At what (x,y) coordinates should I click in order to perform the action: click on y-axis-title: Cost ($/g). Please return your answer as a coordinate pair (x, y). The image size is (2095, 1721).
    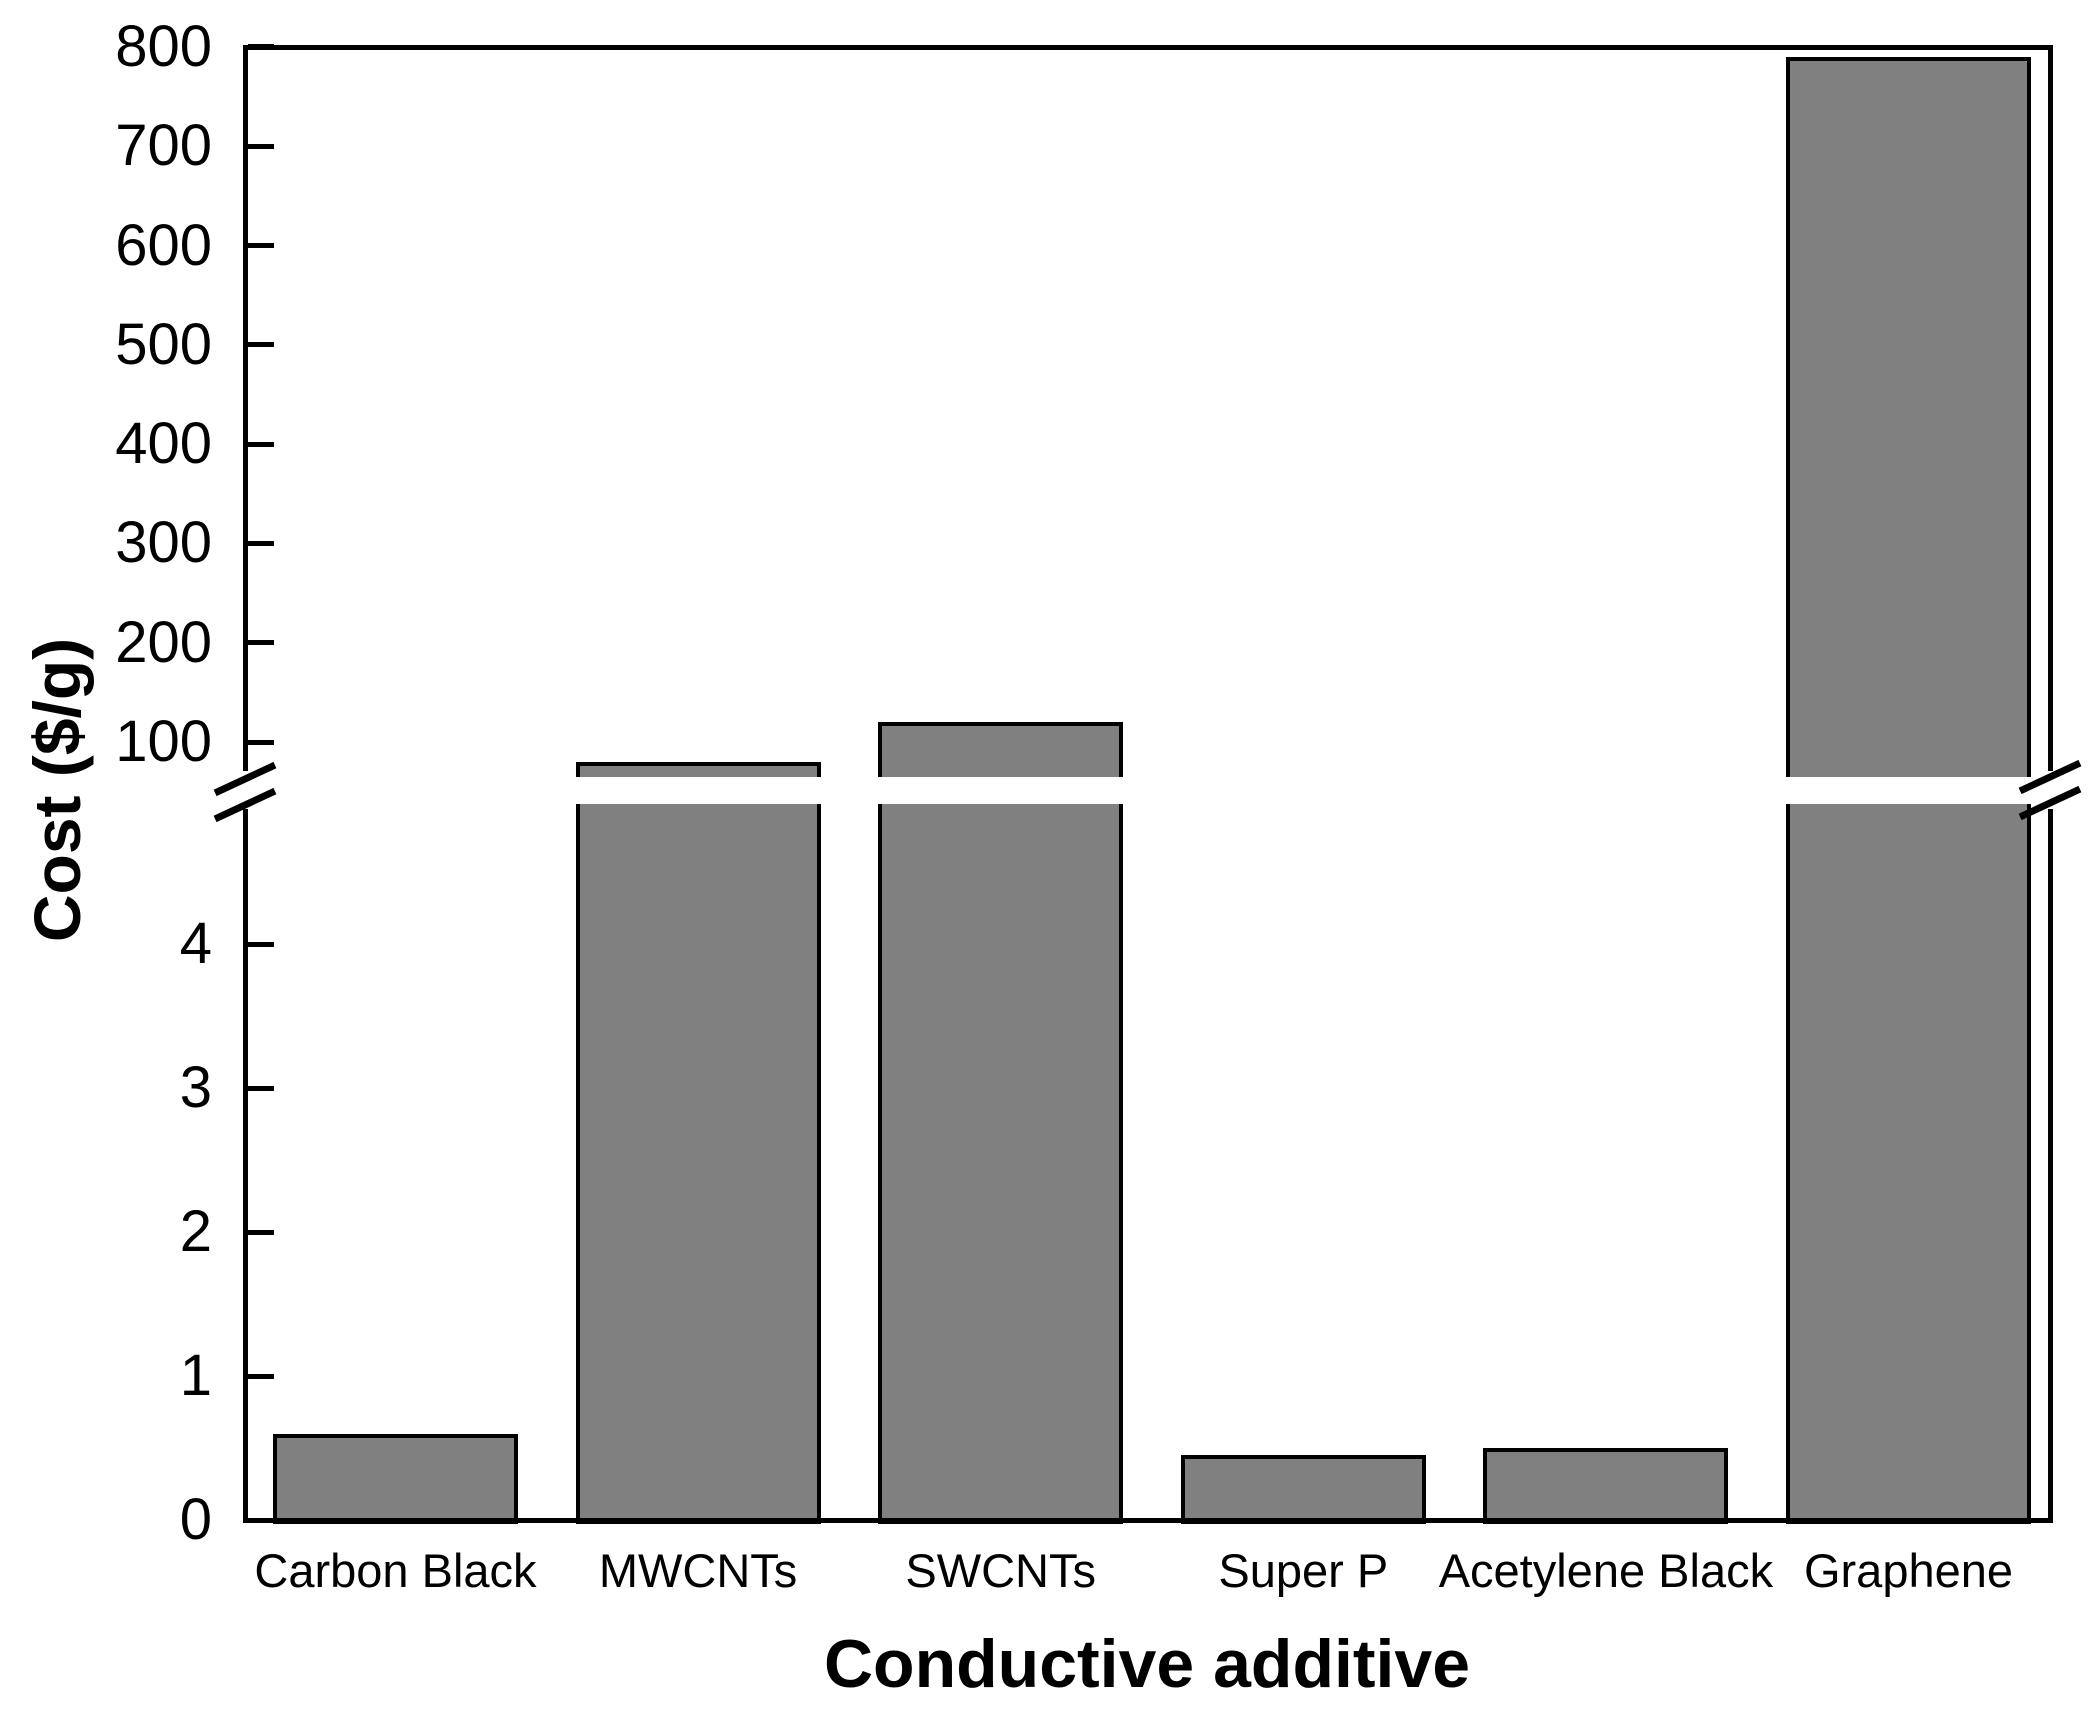
    Looking at the image, I should click on (57, 790).